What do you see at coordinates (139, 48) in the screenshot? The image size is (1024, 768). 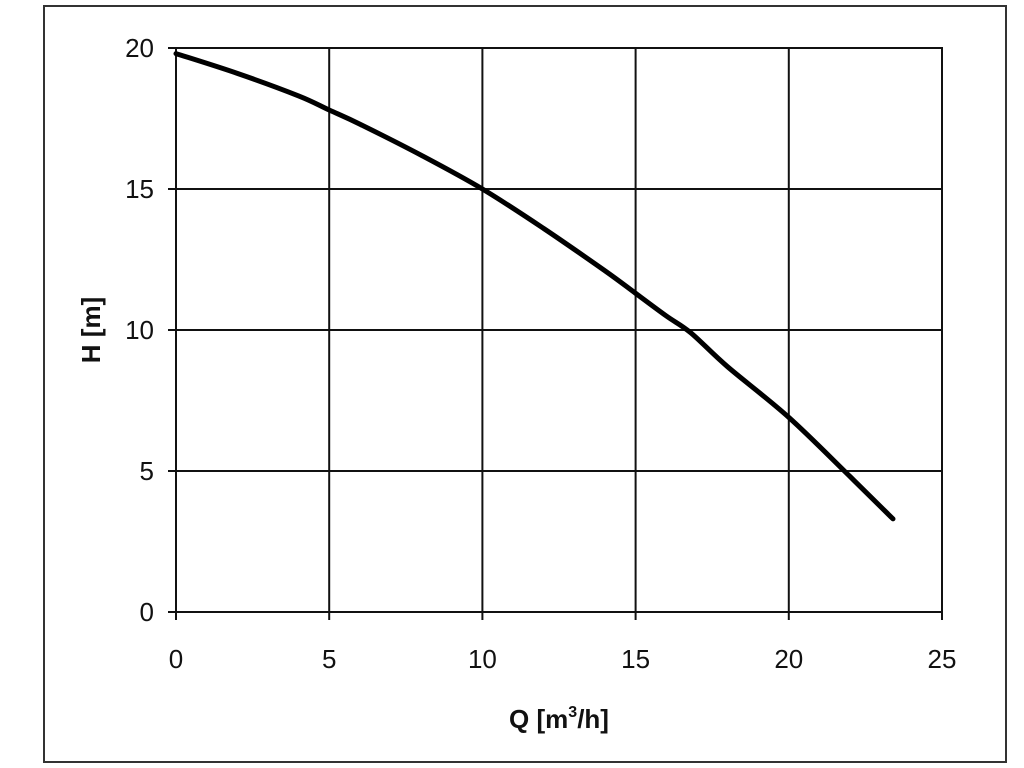 I see `y-tick-label: 20` at bounding box center [139, 48].